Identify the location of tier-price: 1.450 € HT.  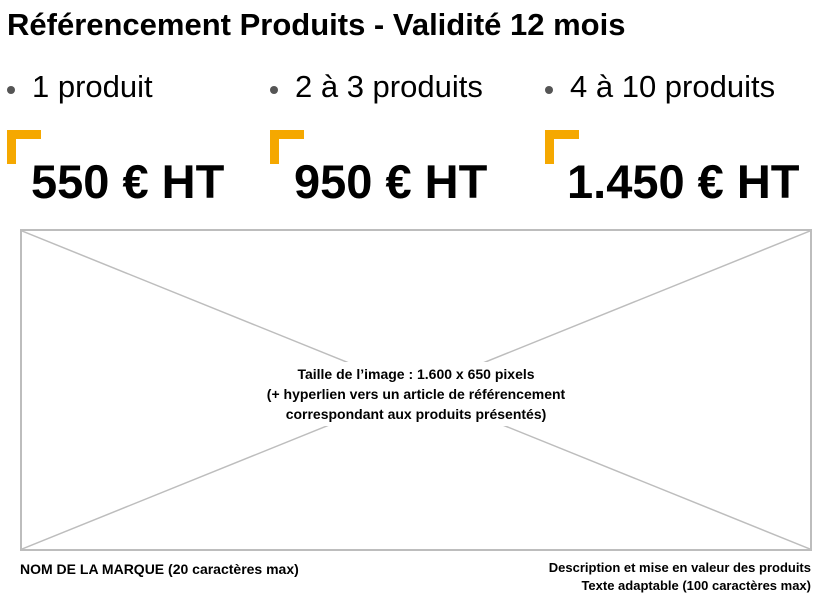
(683, 181).